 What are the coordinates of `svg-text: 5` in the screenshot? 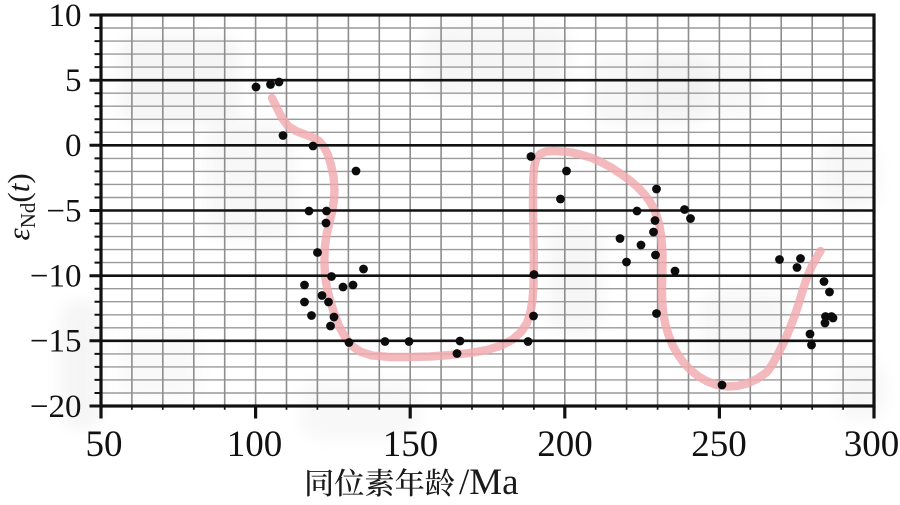 It's located at (73, 81).